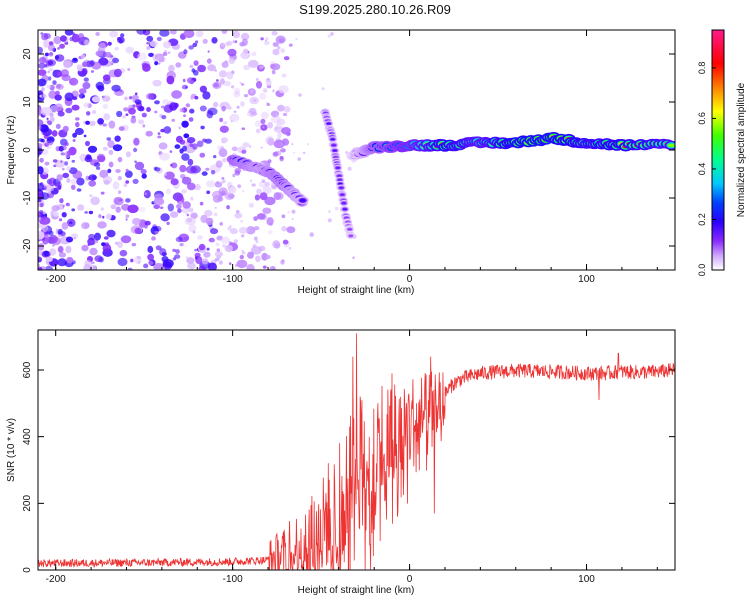  I want to click on colorbar-tick-label: 0.8, so click(702, 68).